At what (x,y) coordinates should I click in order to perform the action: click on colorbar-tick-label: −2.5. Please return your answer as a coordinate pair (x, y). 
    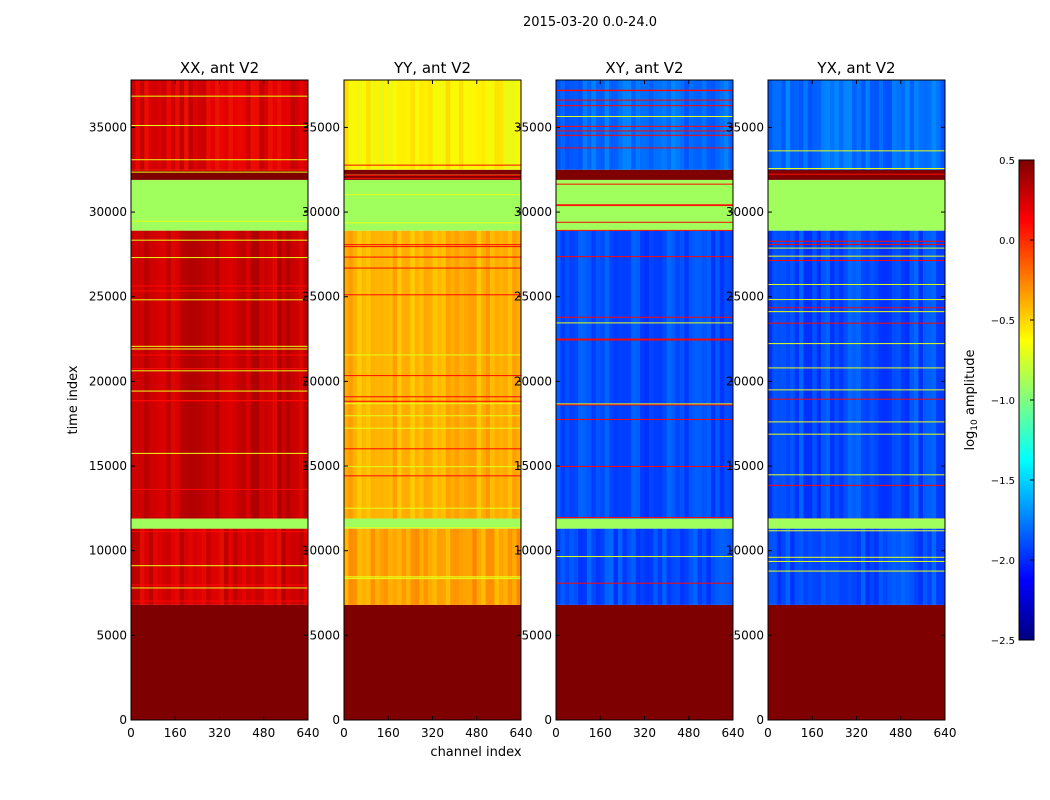
    Looking at the image, I should click on (1003, 641).